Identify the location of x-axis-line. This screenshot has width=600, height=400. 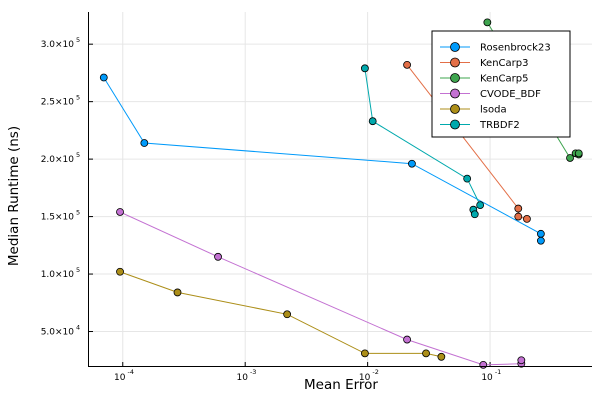
(340, 366).